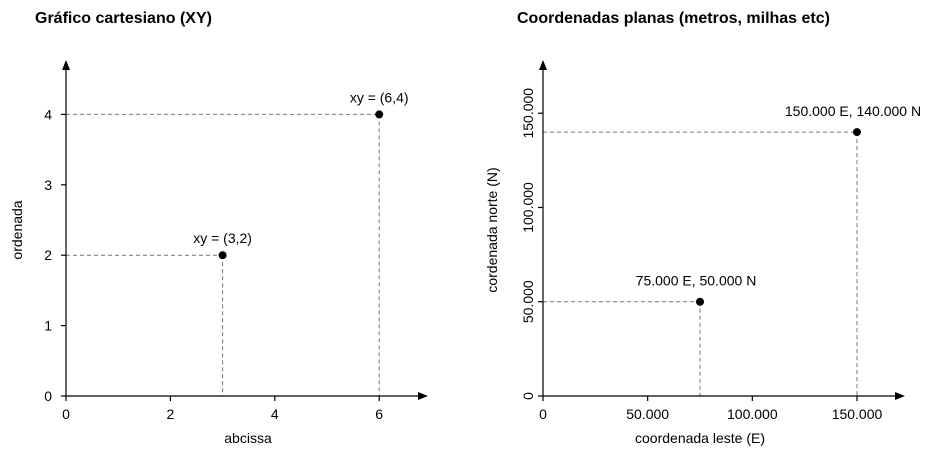 The width and height of the screenshot is (925, 450). What do you see at coordinates (48, 326) in the screenshot?
I see `y-tick-label: 1` at bounding box center [48, 326].